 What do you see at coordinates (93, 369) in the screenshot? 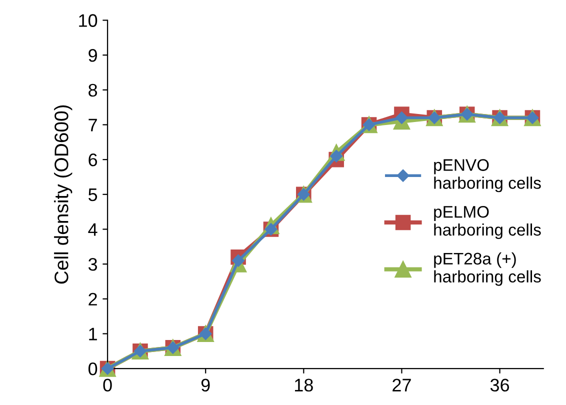
I see `y-tick-label: 0` at bounding box center [93, 369].